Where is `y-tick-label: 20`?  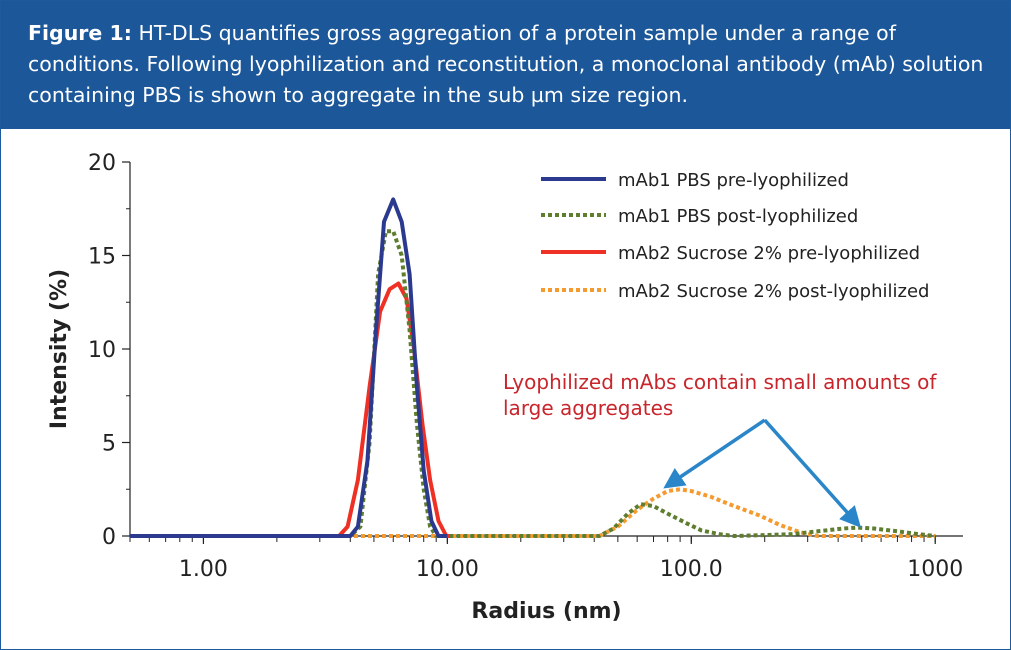
y-tick-label: 20 is located at coordinates (102, 163).